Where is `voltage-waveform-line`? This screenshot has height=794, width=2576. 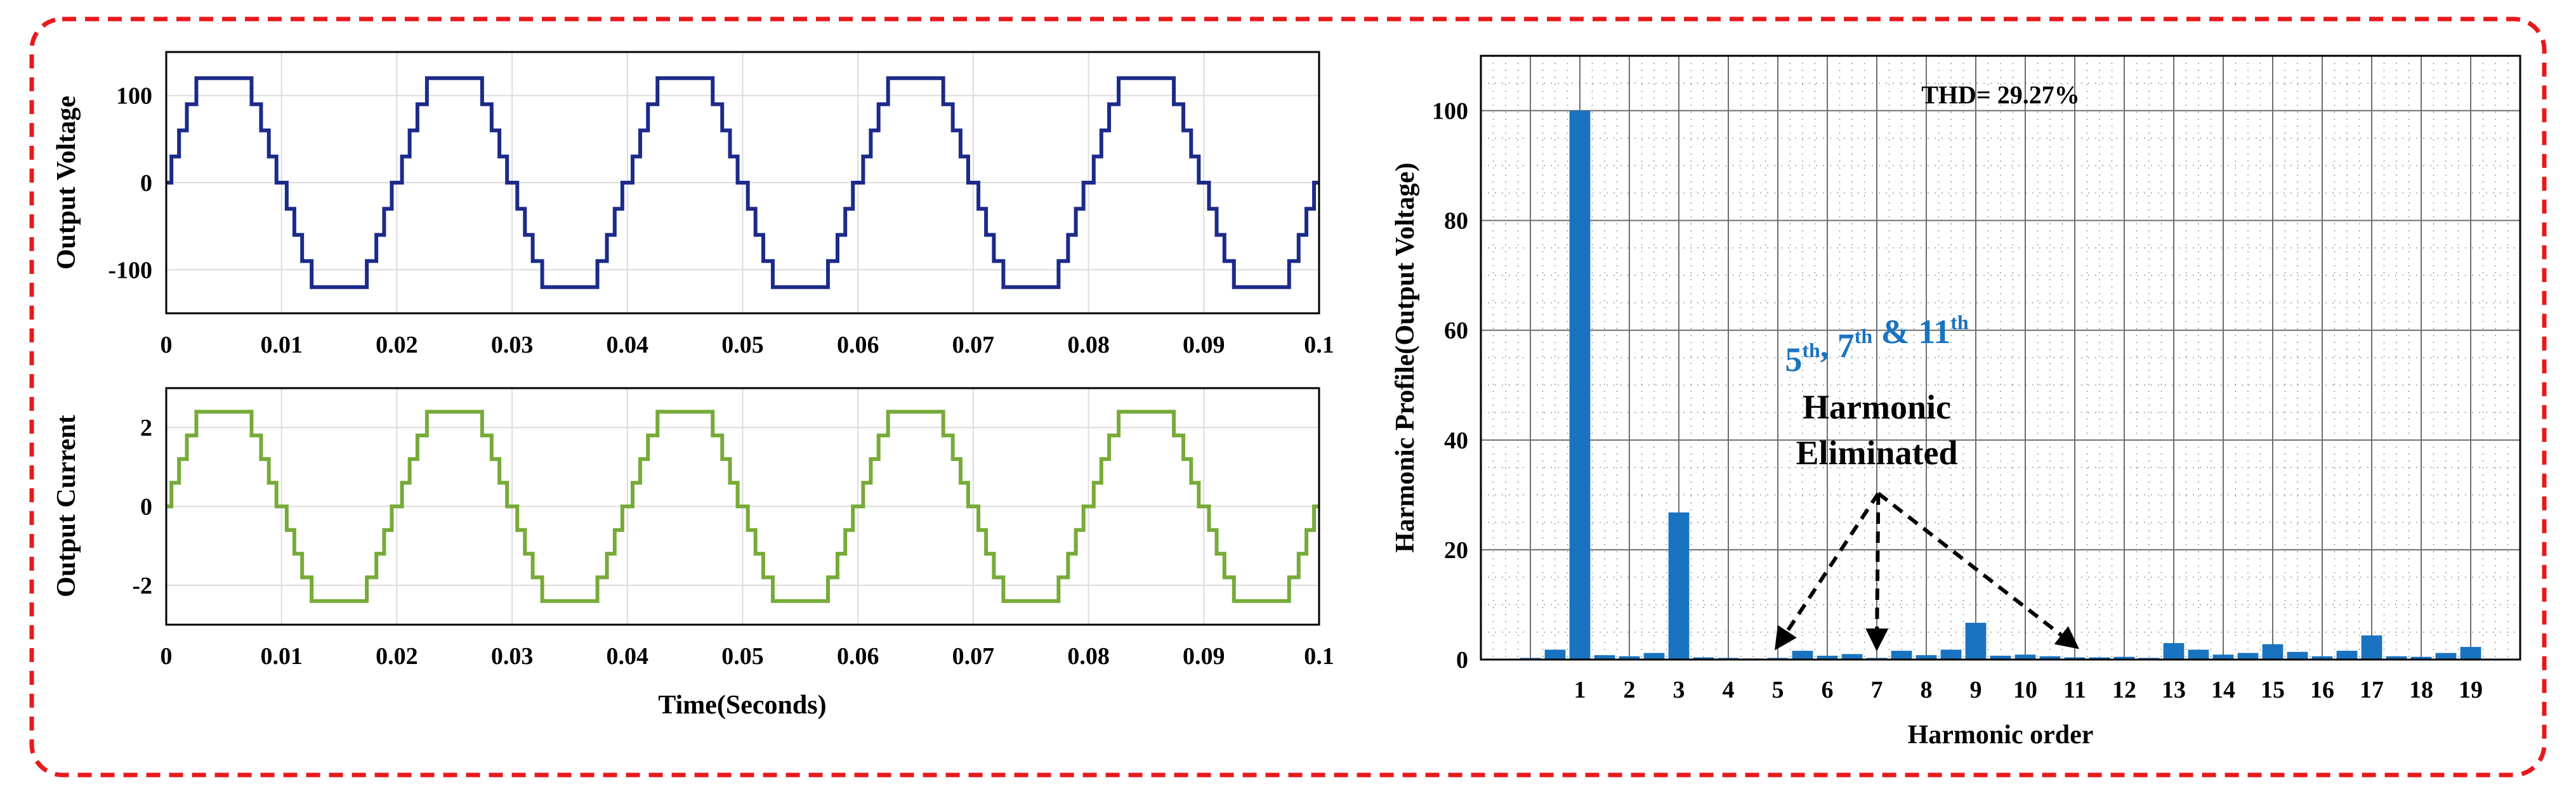 voltage-waveform-line is located at coordinates (742, 182).